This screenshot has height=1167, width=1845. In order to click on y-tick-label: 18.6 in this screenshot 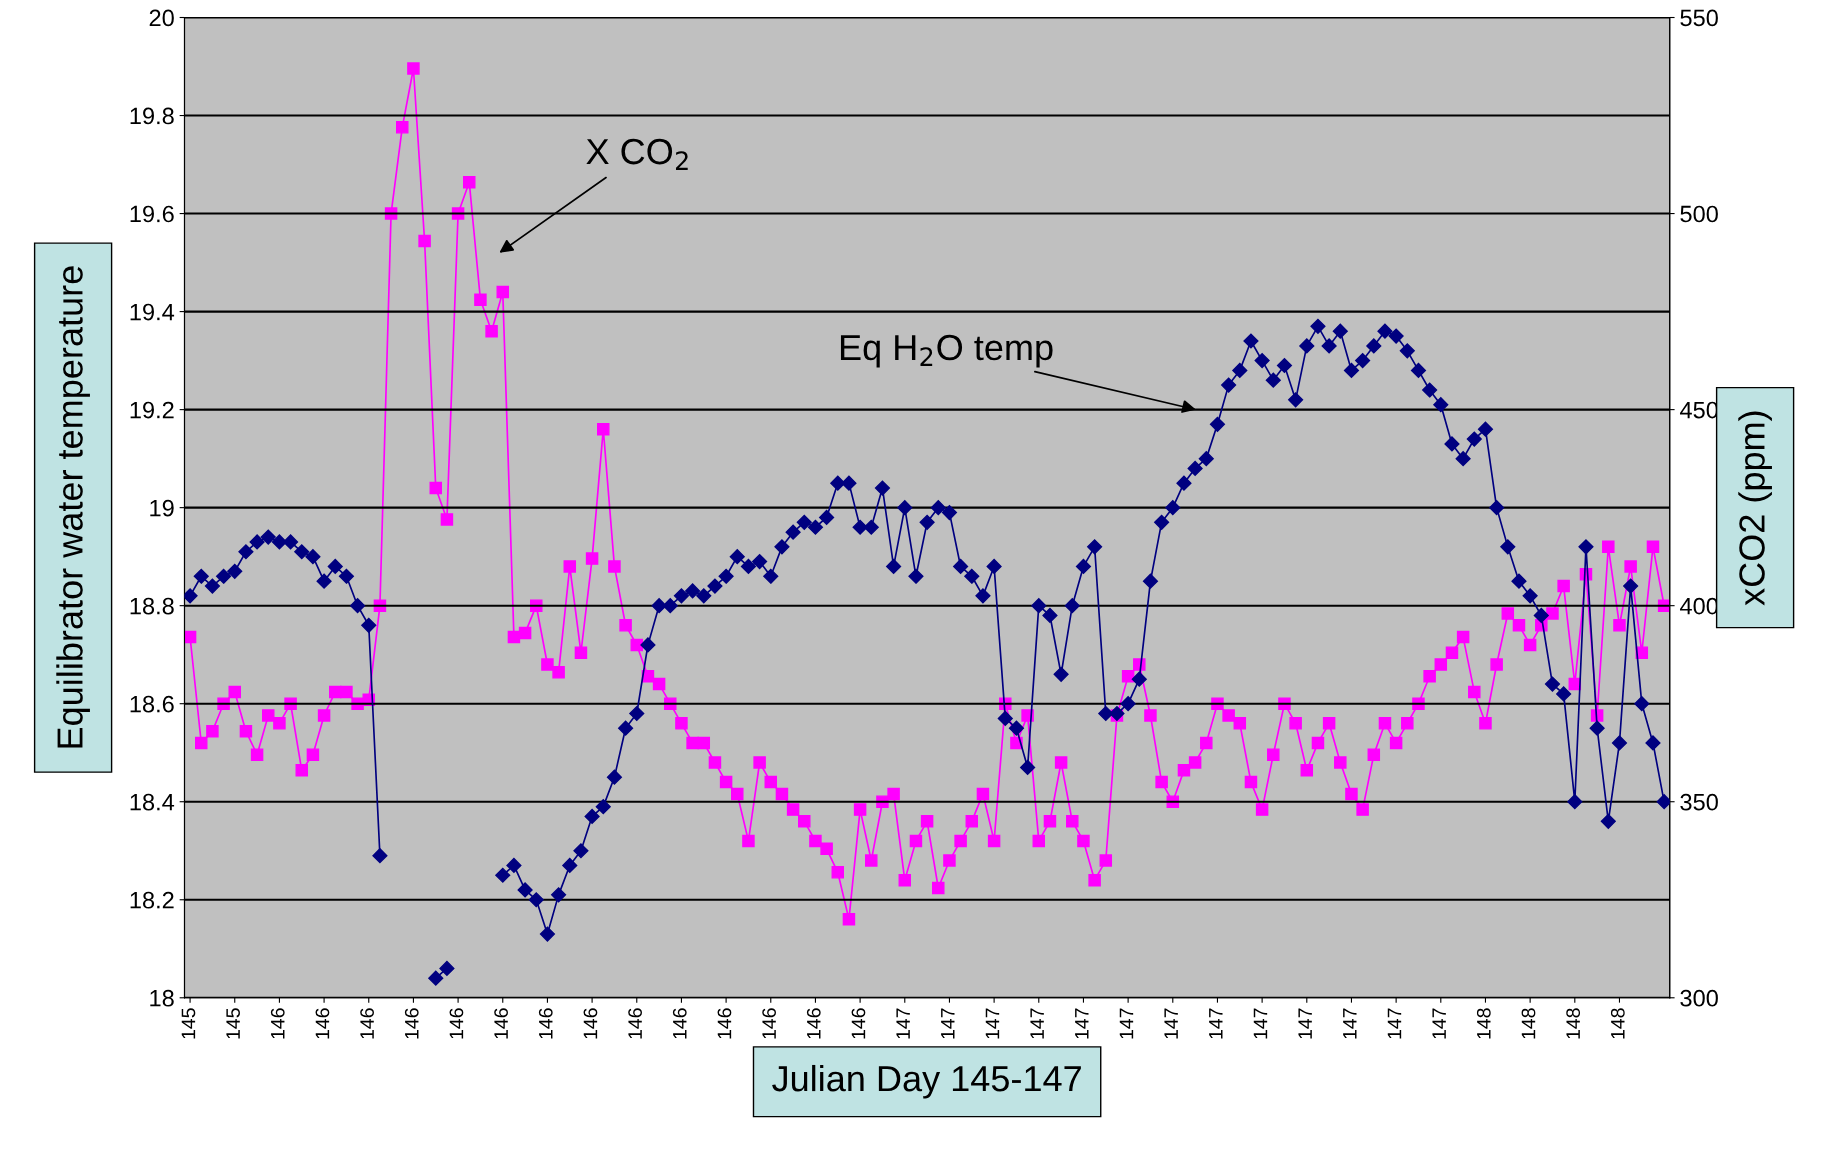, I will do `click(152, 704)`.